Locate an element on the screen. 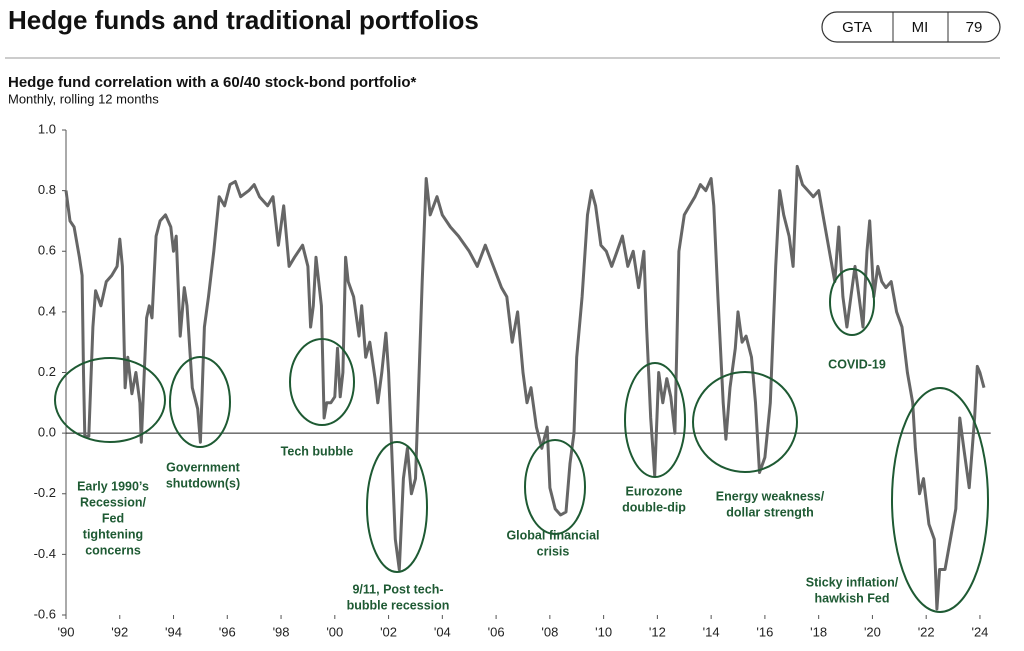 The width and height of the screenshot is (1024, 651). x-tick-label: '12 is located at coordinates (657, 631).